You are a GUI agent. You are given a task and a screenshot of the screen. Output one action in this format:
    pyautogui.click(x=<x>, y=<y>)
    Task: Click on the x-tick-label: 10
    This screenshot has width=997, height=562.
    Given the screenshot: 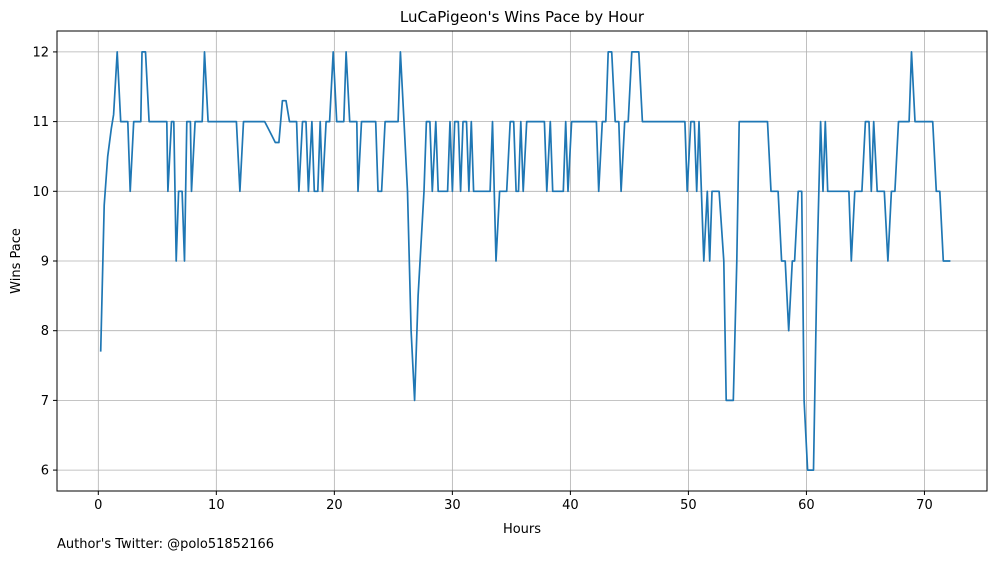 What is the action you would take?
    pyautogui.click(x=216, y=505)
    